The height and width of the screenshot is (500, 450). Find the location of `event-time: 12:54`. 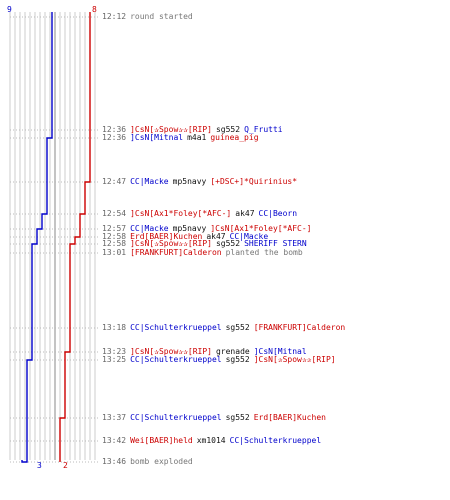

event-time: 12:54 is located at coordinates (114, 213).